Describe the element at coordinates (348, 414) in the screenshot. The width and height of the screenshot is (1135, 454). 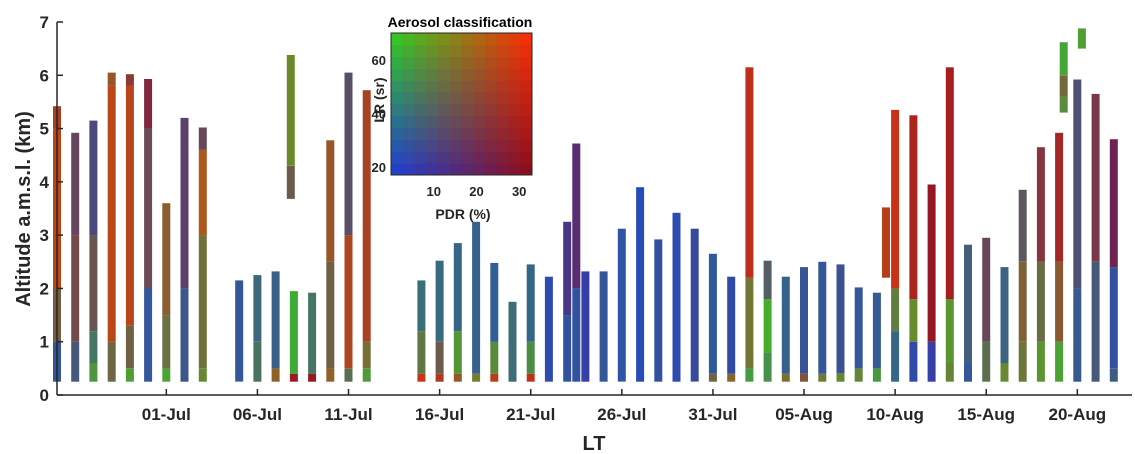
I see `x-tick-label: 11-Jul` at that location.